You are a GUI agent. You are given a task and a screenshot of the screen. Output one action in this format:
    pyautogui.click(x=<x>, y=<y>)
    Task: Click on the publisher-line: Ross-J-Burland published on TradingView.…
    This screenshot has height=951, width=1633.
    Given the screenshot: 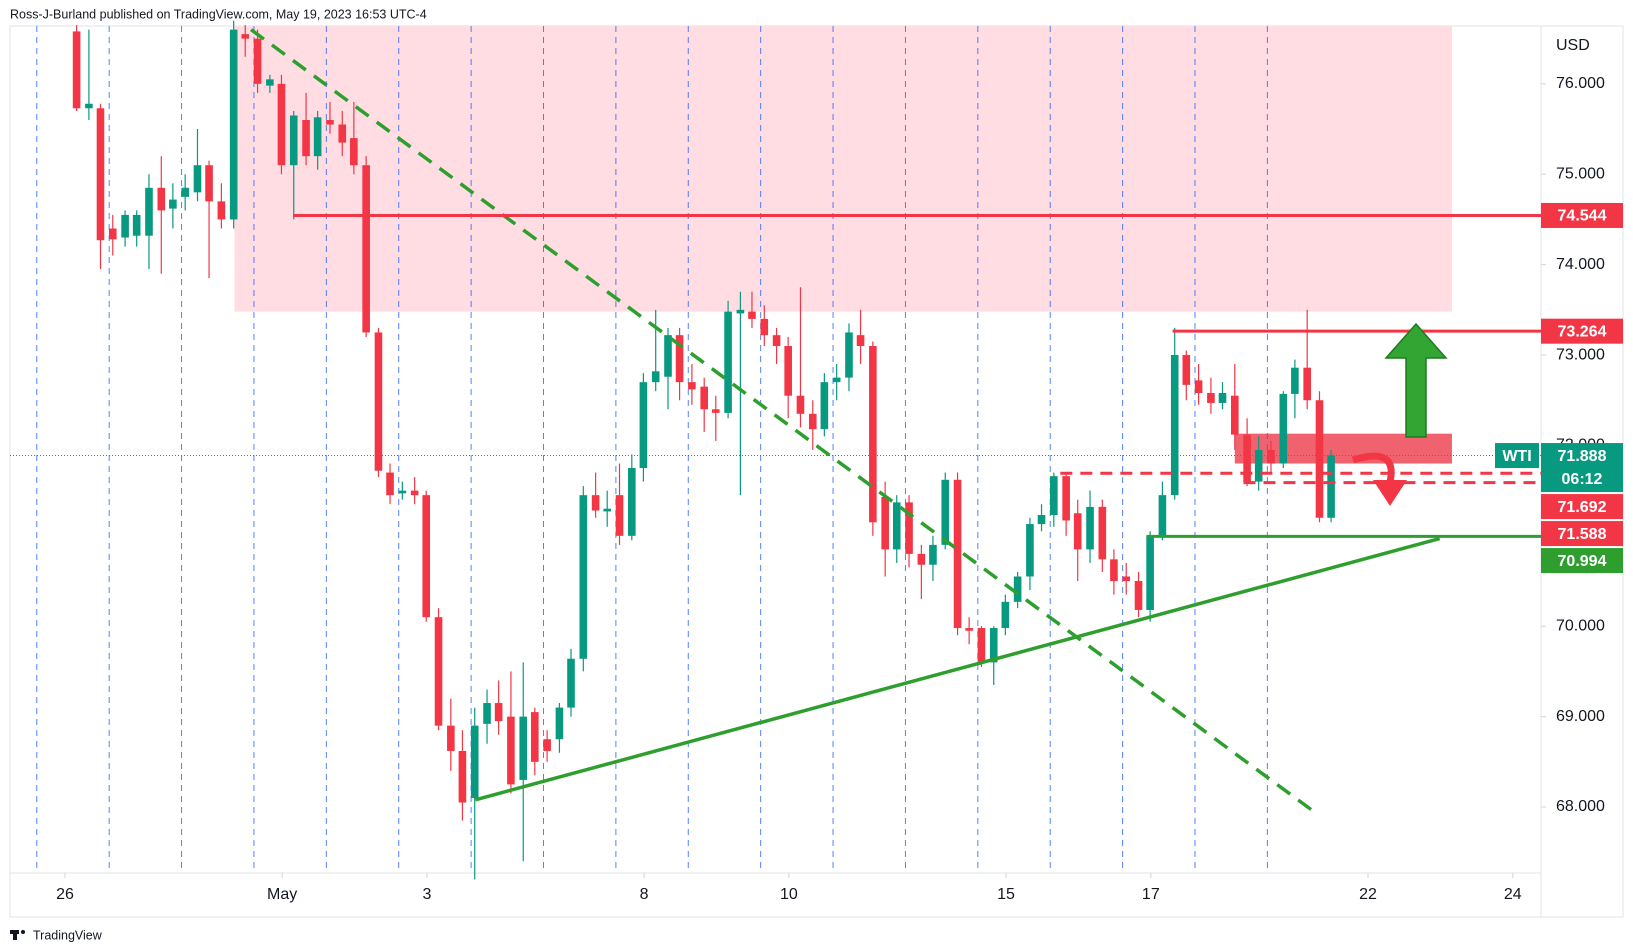 What is the action you would take?
    pyautogui.click(x=218, y=14)
    